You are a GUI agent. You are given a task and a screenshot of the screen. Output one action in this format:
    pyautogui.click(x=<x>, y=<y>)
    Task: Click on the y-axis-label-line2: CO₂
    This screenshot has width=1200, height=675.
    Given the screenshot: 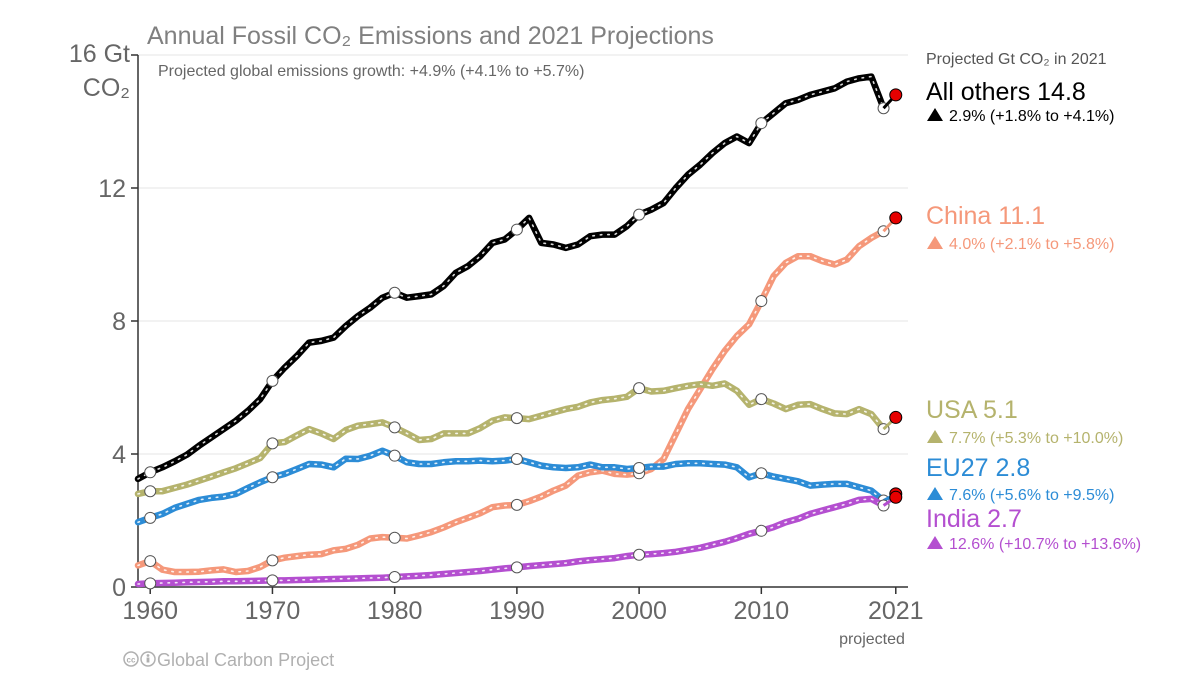 What is the action you would take?
    pyautogui.click(x=106, y=88)
    